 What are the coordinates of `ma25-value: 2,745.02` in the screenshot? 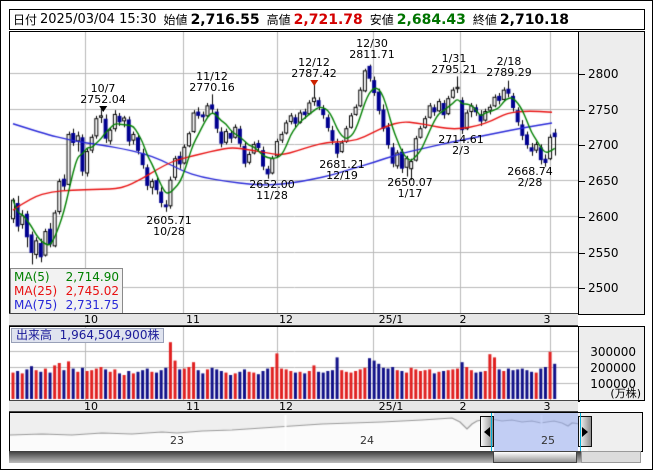 It's located at (92, 291).